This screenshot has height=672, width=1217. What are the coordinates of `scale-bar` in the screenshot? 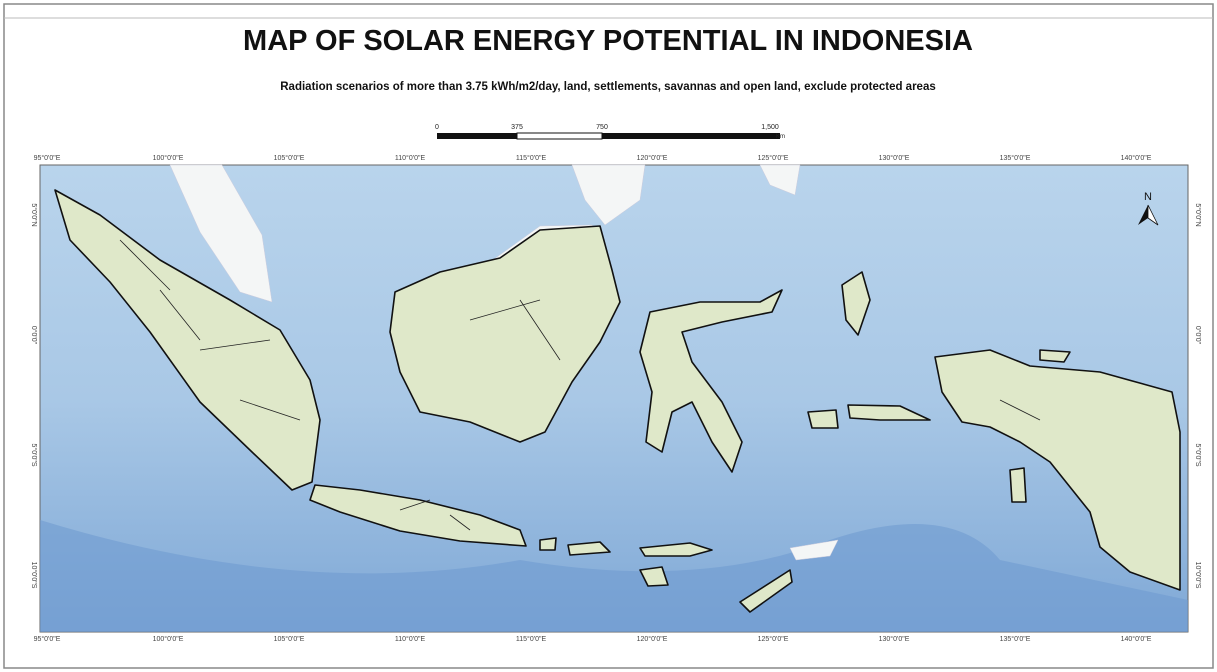 It's located at (608, 136).